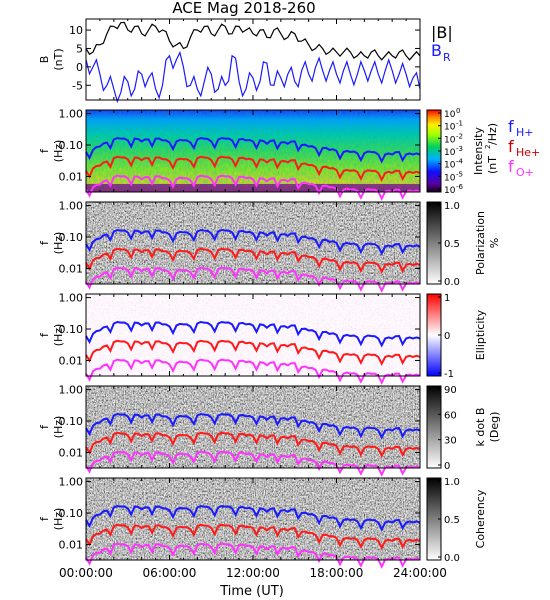  Describe the element at coordinates (86, 573) in the screenshot. I see `x-tick-label: 00:00:00` at that location.